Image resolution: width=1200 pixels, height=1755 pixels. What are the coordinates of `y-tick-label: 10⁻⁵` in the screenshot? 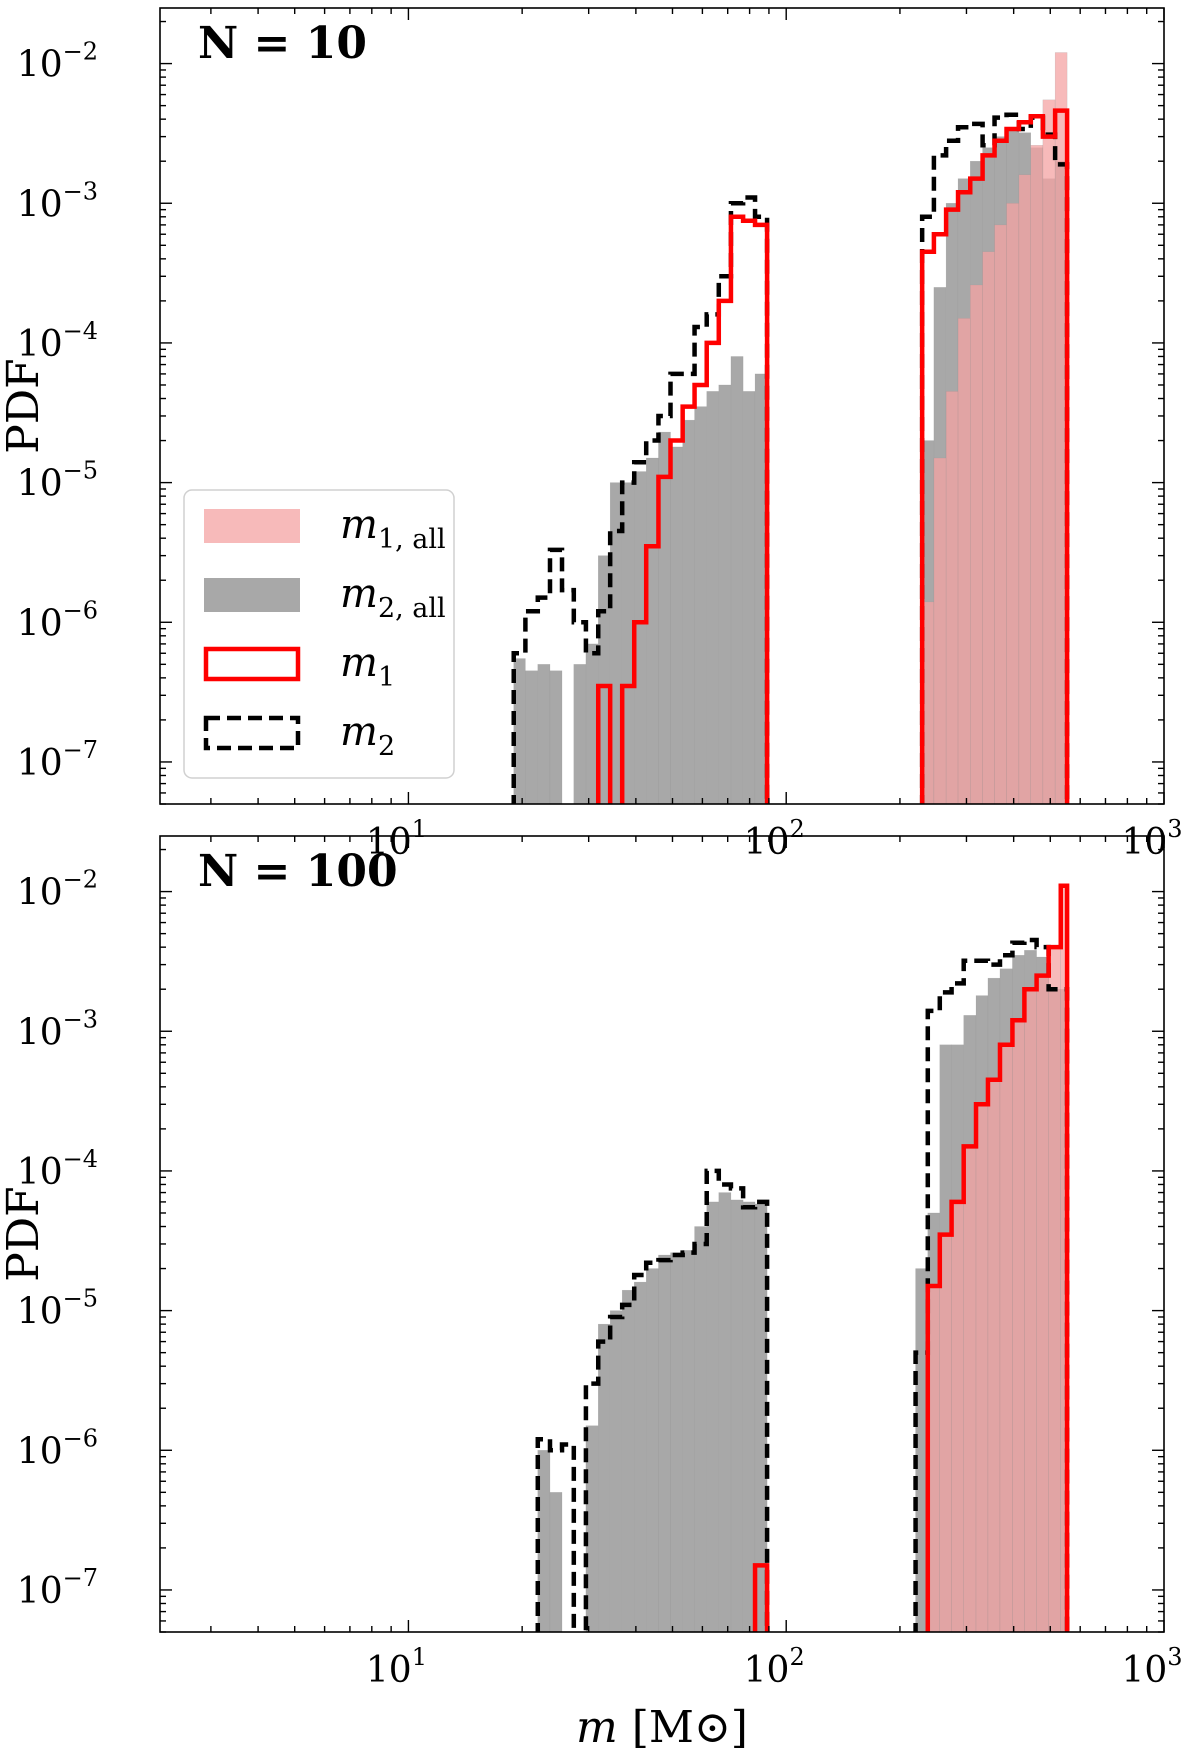 It's located at (57, 1309).